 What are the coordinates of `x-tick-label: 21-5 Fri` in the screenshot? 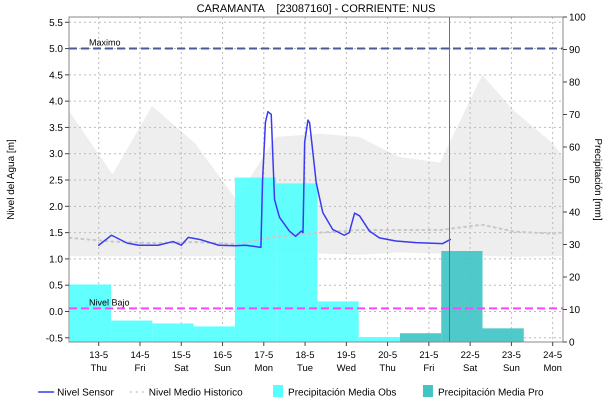 It's located at (428, 362).